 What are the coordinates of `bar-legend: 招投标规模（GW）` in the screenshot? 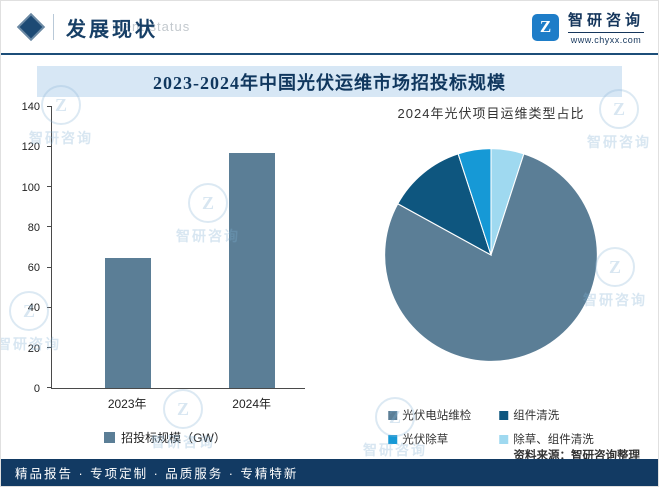 It's located at (165, 437).